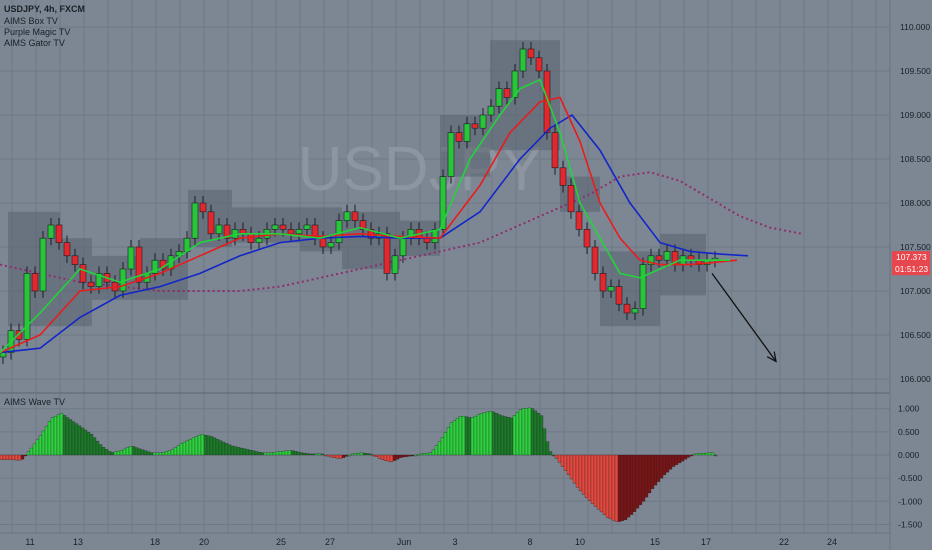 Image resolution: width=932 pixels, height=550 pixels. I want to click on time-tick-label: 18, so click(155, 542).